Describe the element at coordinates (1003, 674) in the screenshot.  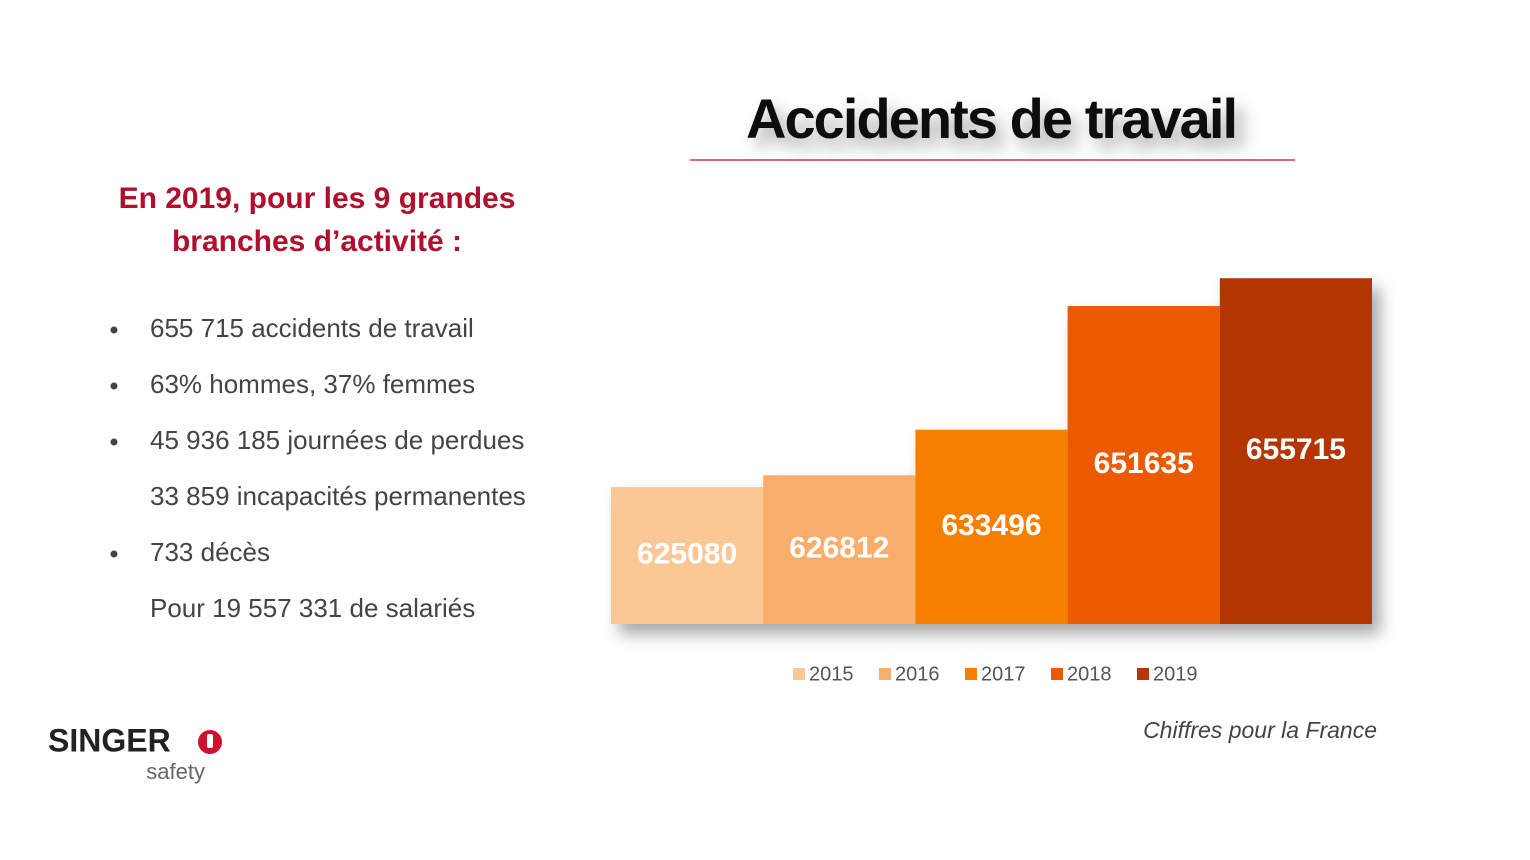
I see `legend-label: 2017` at that location.